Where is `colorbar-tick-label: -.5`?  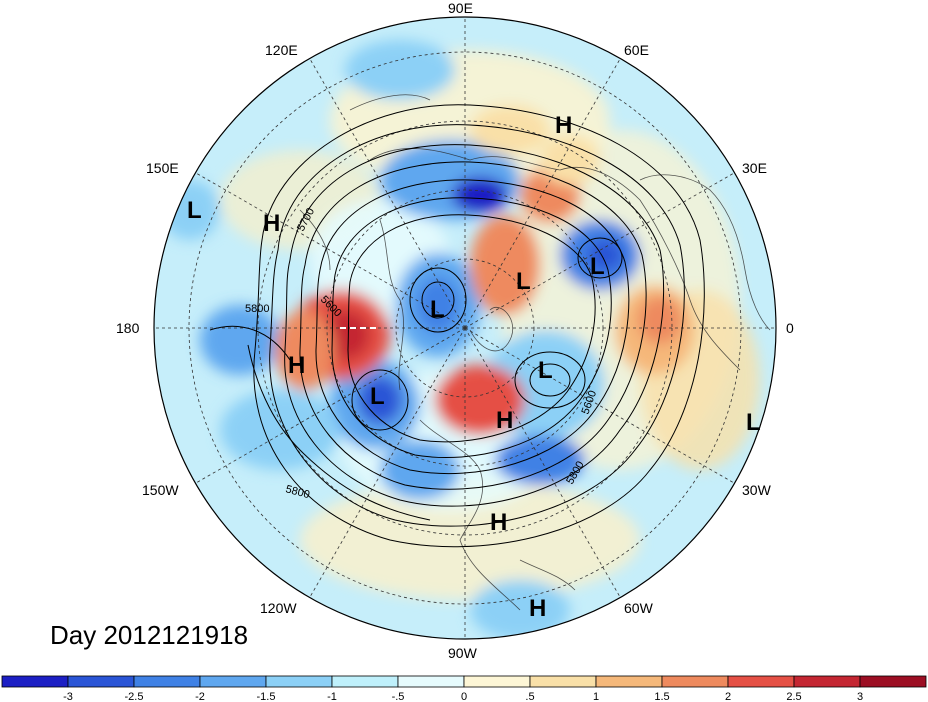 colorbar-tick-label: -.5 is located at coordinates (398, 696).